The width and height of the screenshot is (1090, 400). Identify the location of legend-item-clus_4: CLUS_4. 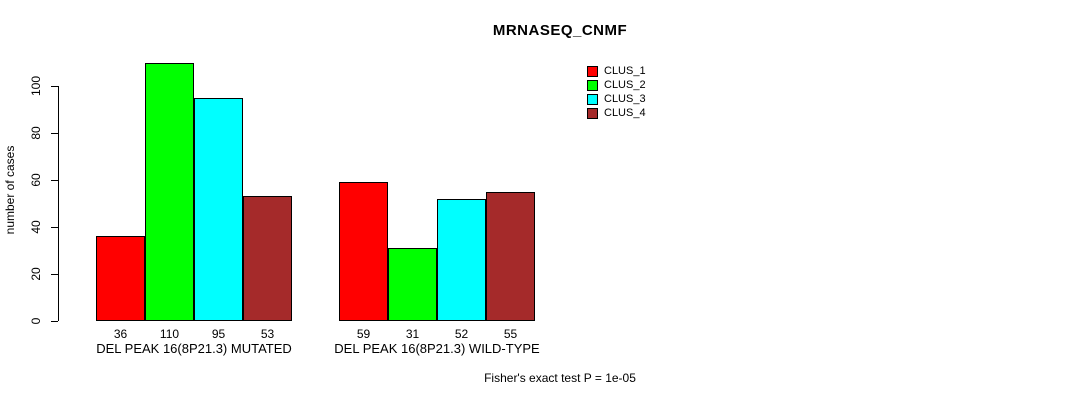
(616, 113).